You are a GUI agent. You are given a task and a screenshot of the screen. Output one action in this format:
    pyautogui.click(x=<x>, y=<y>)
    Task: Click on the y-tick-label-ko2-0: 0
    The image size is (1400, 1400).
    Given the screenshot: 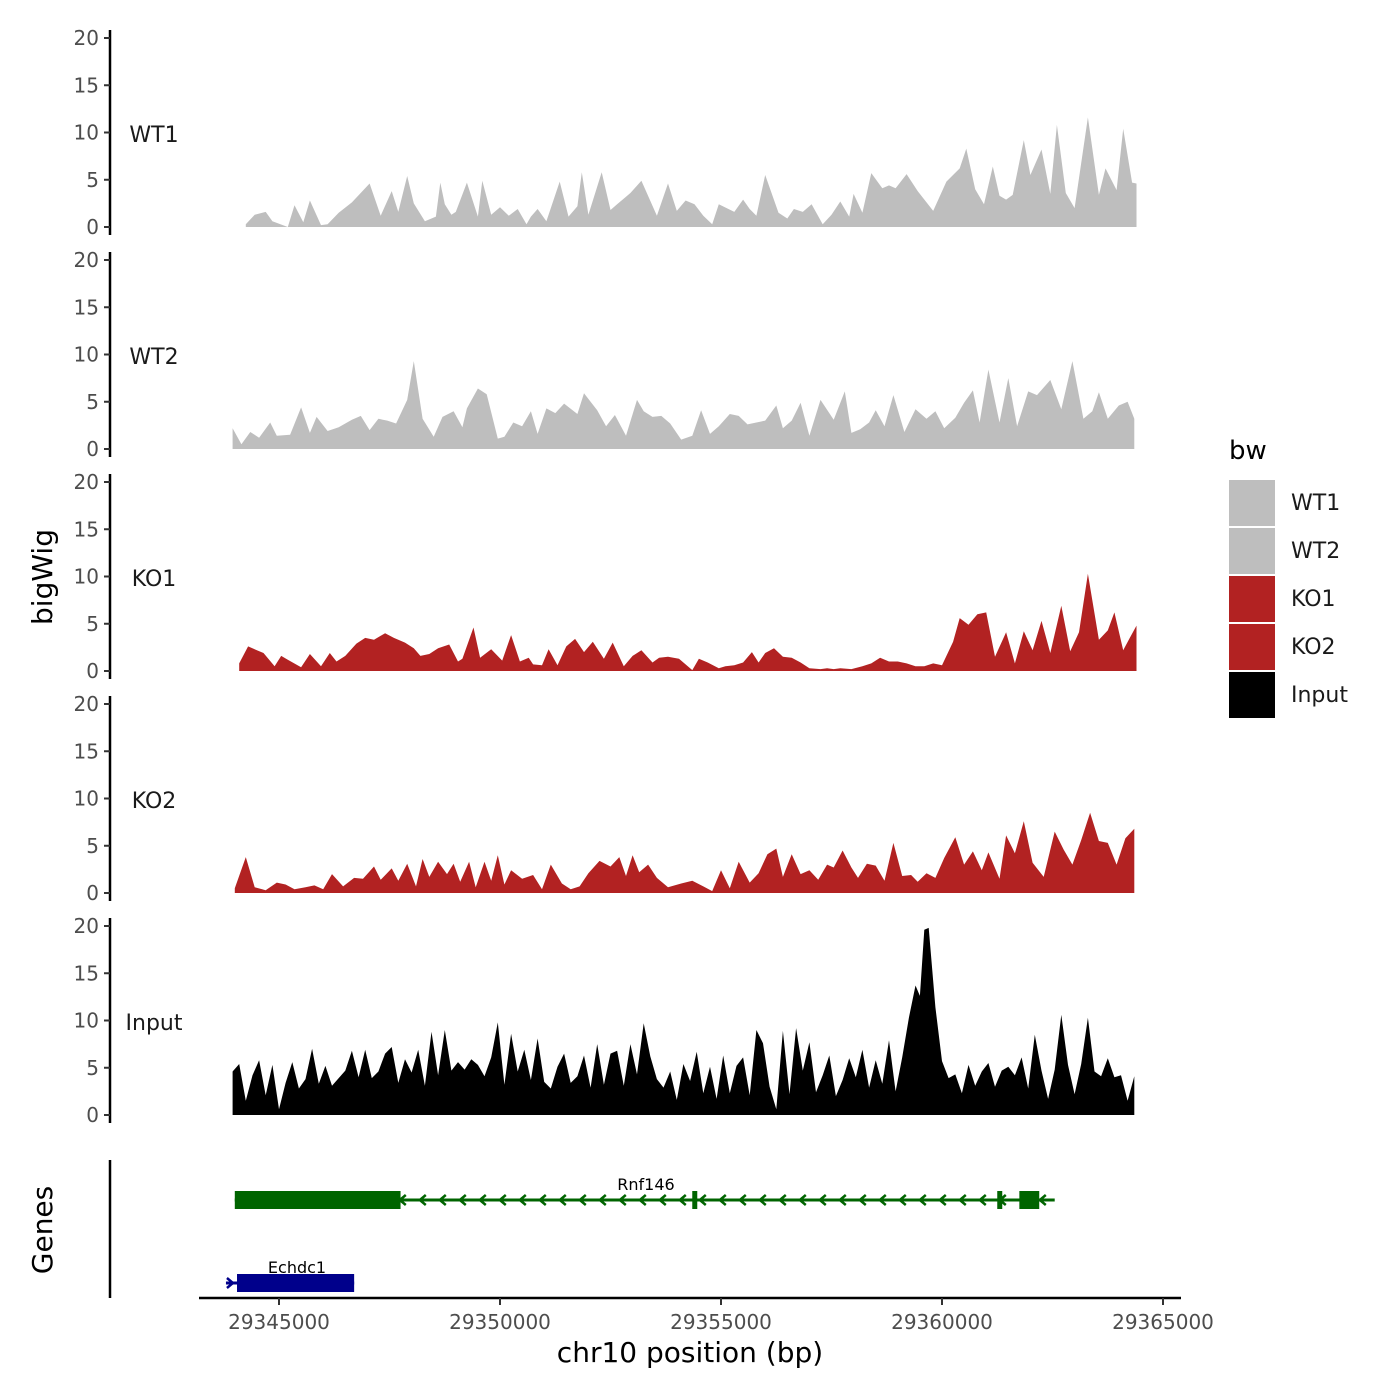 What is the action you would take?
    pyautogui.click(x=92, y=893)
    